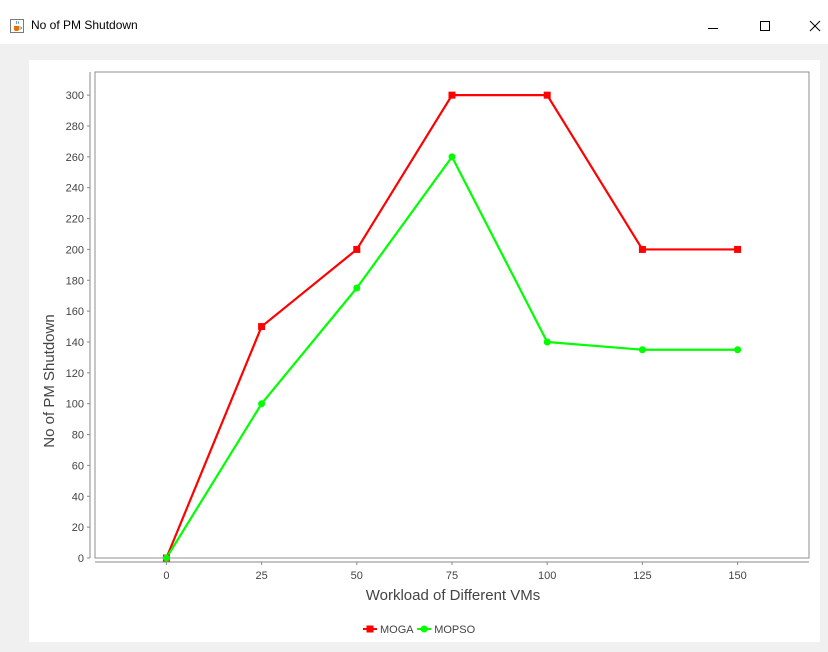  I want to click on y-tick-label: 80, so click(78, 436).